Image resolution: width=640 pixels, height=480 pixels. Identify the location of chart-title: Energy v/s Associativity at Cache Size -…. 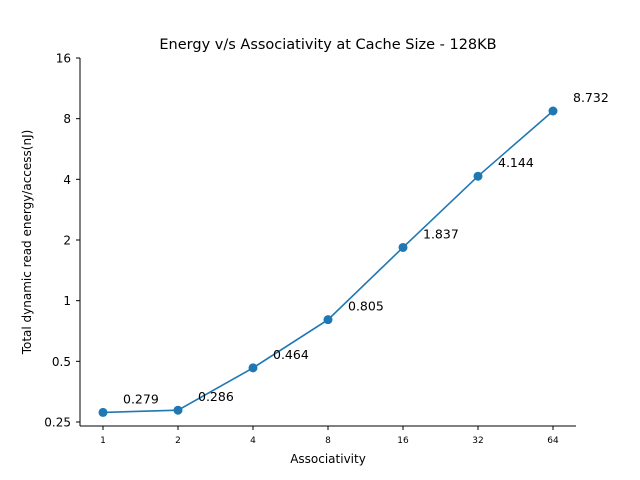
(327, 45).